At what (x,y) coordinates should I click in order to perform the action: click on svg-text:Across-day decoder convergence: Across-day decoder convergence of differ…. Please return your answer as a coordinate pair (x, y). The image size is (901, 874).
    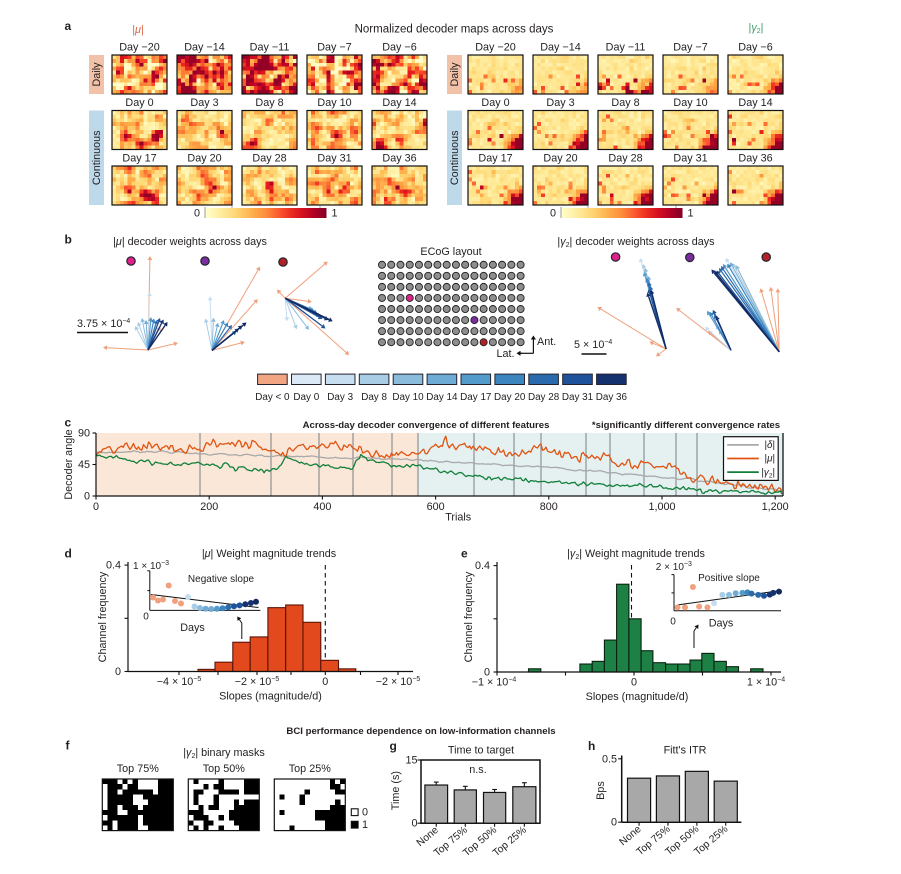
    Looking at the image, I should click on (426, 425).